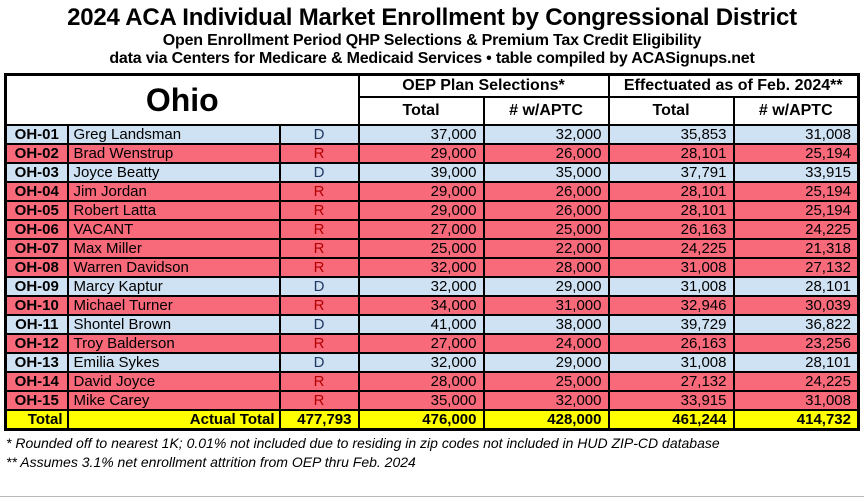 The height and width of the screenshot is (500, 864). What do you see at coordinates (173, 400) in the screenshot?
I see `rep-name-cell: Mike Carey` at bounding box center [173, 400].